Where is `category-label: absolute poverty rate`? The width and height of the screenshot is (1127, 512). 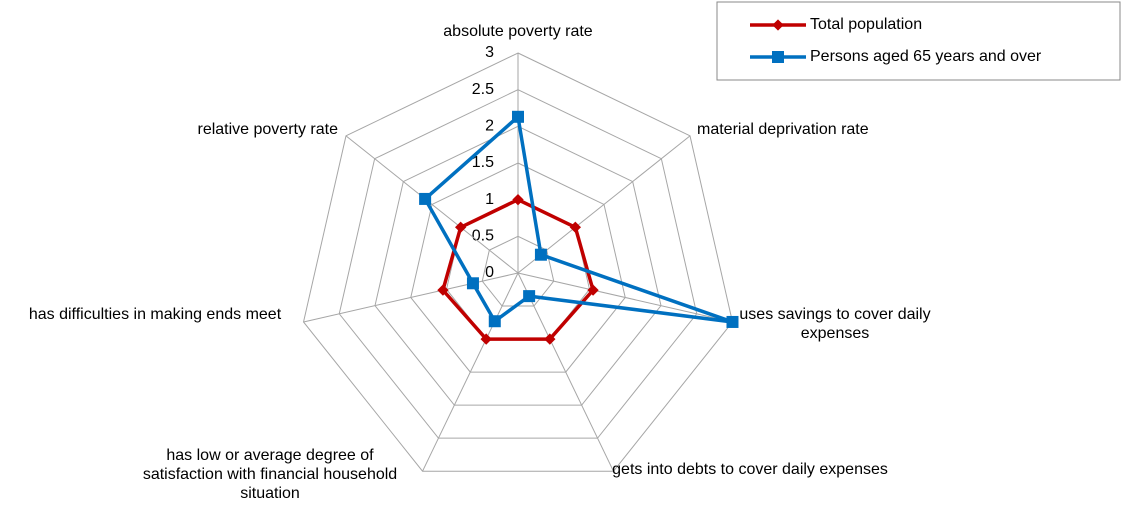 category-label: absolute poverty rate is located at coordinates (518, 31).